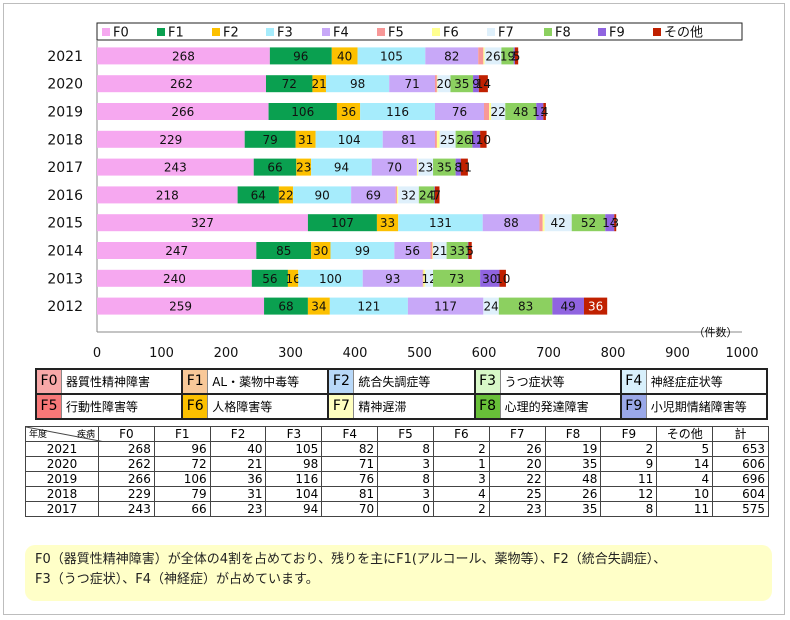 This screenshot has width=790, height=620. What do you see at coordinates (547, 381) in the screenshot?
I see `legend-grid-cell: F3 うつ症状等` at bounding box center [547, 381].